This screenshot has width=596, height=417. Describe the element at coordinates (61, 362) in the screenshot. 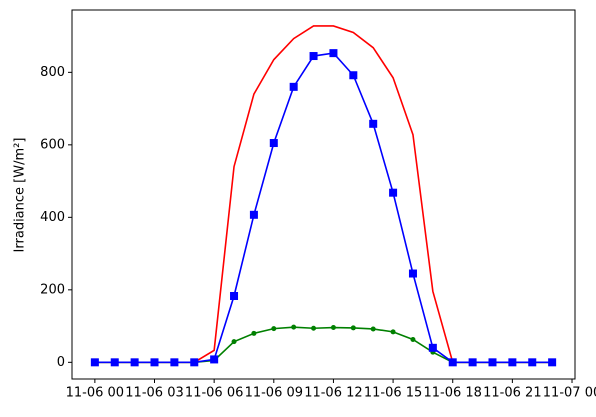

I see `y-tick-label: 0` at that location.